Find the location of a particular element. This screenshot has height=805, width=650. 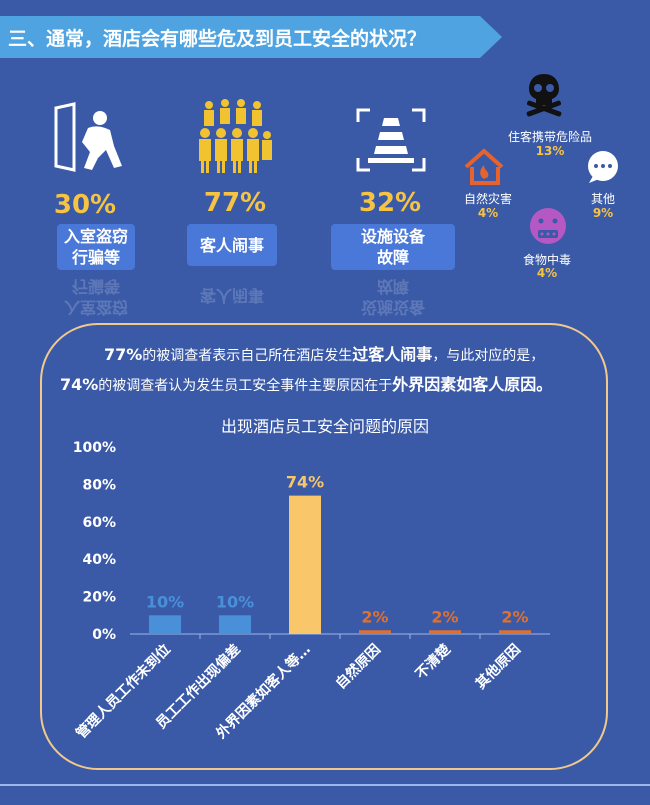

y-tick-label: 20% is located at coordinates (99, 598).